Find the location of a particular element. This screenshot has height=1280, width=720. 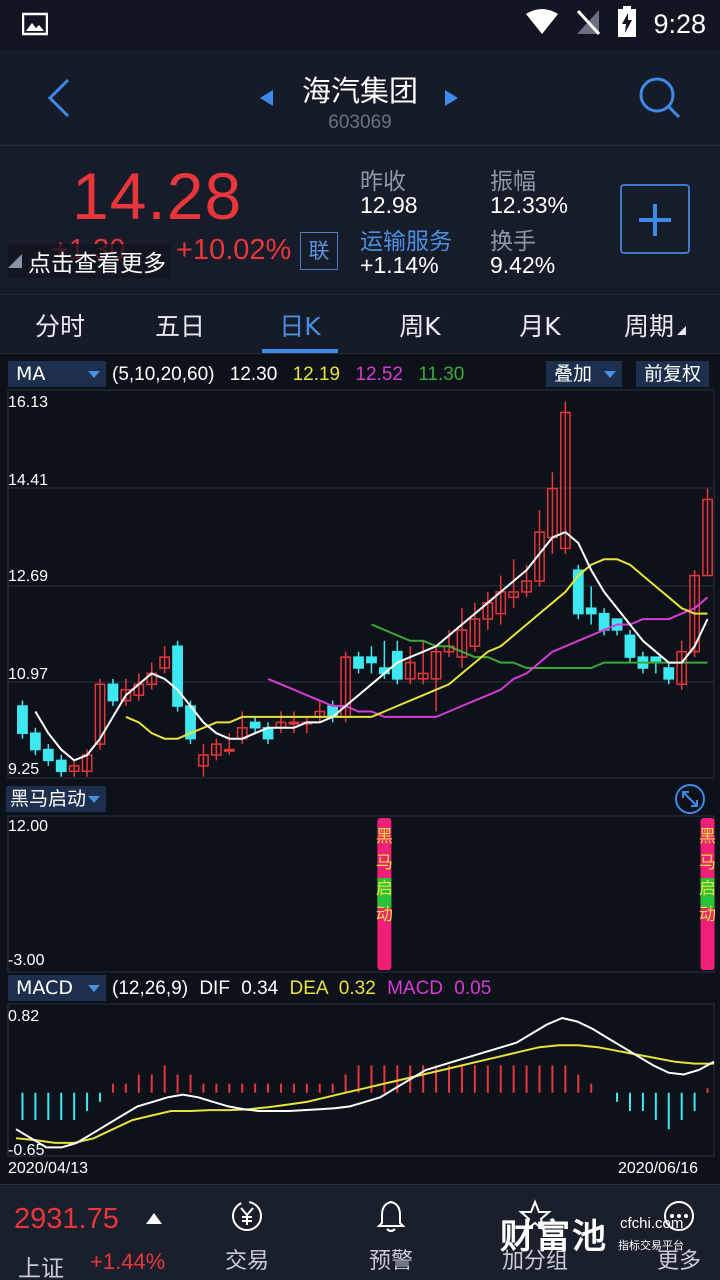

signal-indicator-dropdown: 黑马启动 is located at coordinates (56, 799).